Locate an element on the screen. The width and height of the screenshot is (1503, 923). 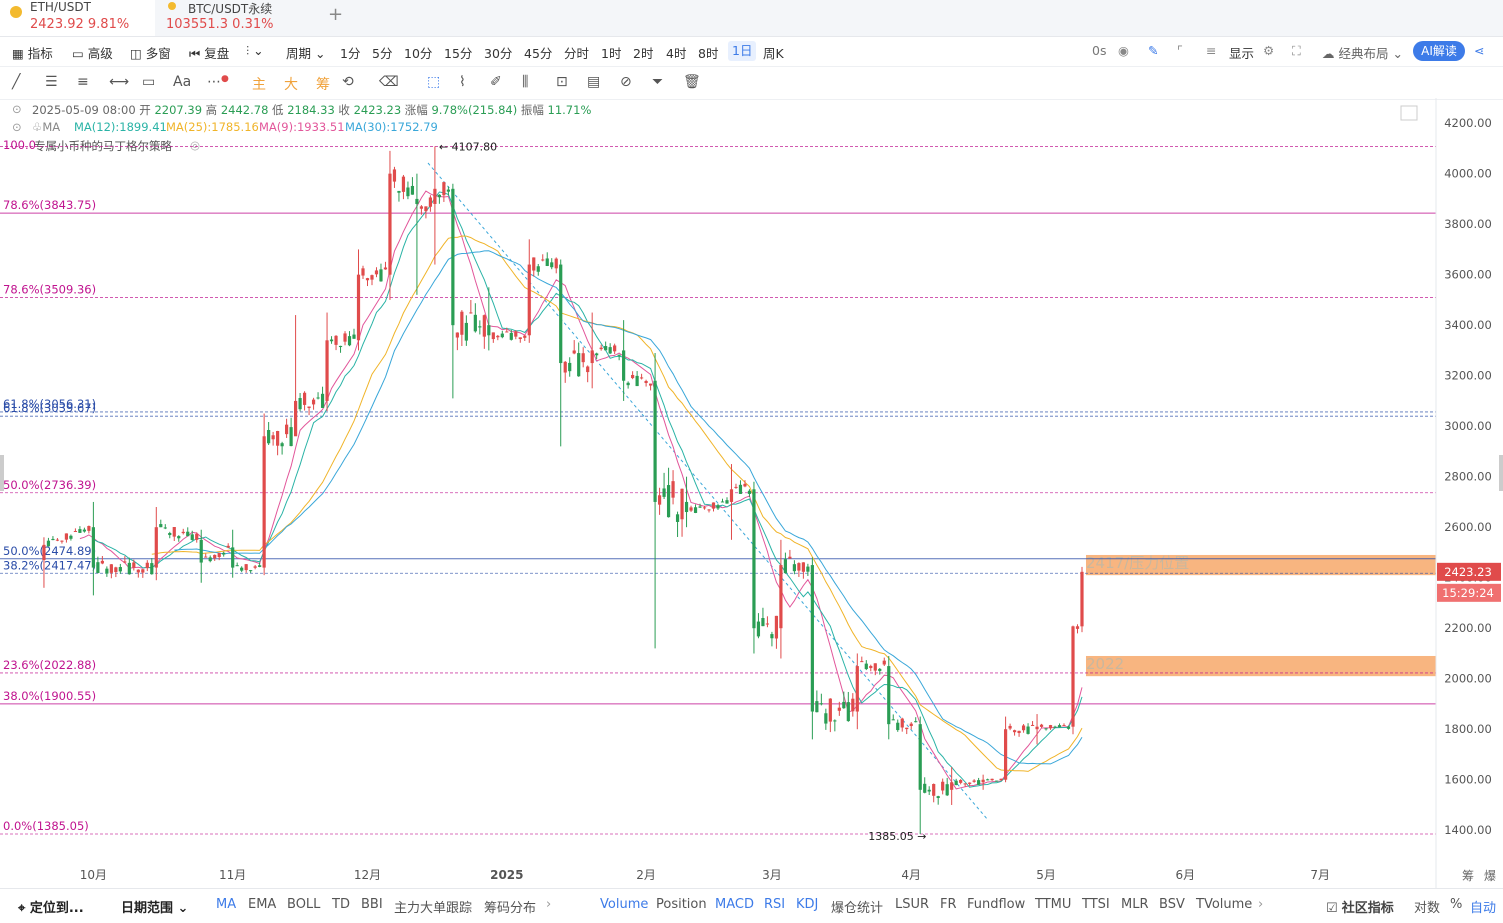
eraser-icon: ⌫ is located at coordinates (389, 82).